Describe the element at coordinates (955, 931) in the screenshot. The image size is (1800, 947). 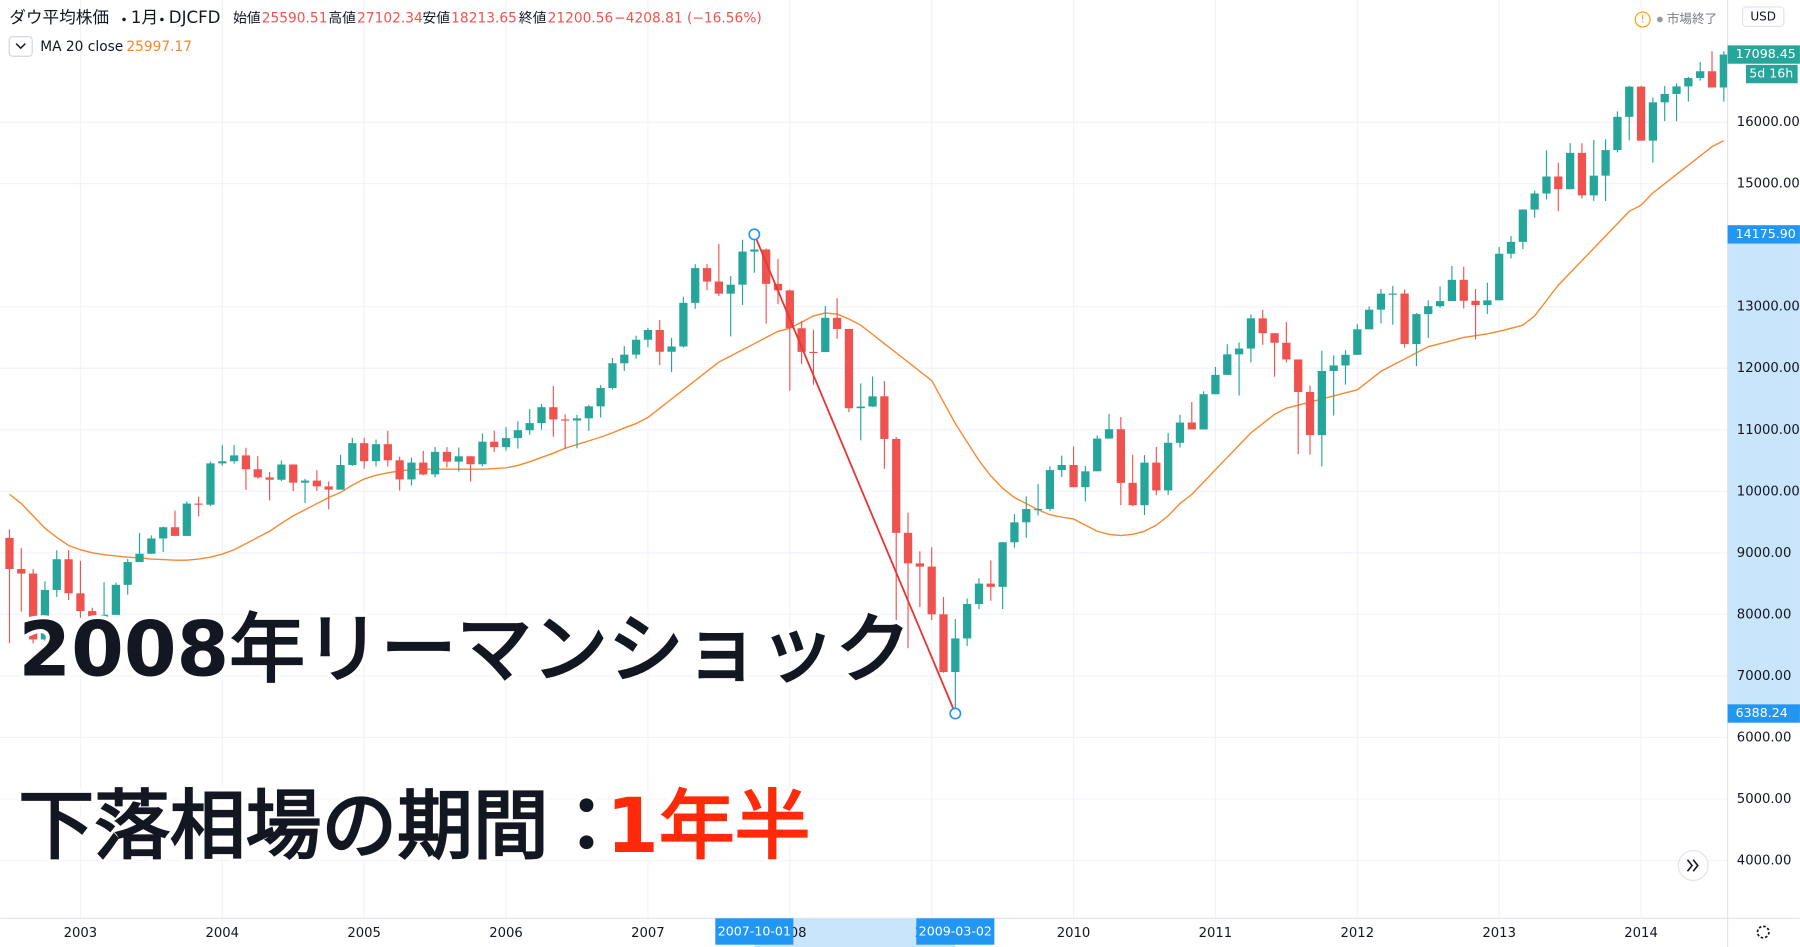
I see `trend-end-date: 2009-03-02` at that location.